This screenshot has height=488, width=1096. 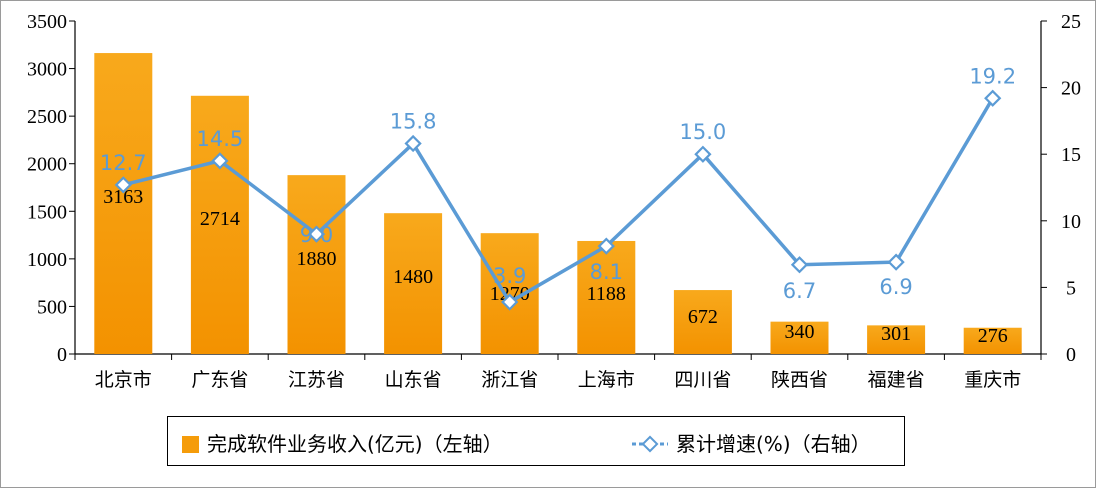 What do you see at coordinates (1071, 89) in the screenshot?
I see `y-right-tick-label: 20` at bounding box center [1071, 89].